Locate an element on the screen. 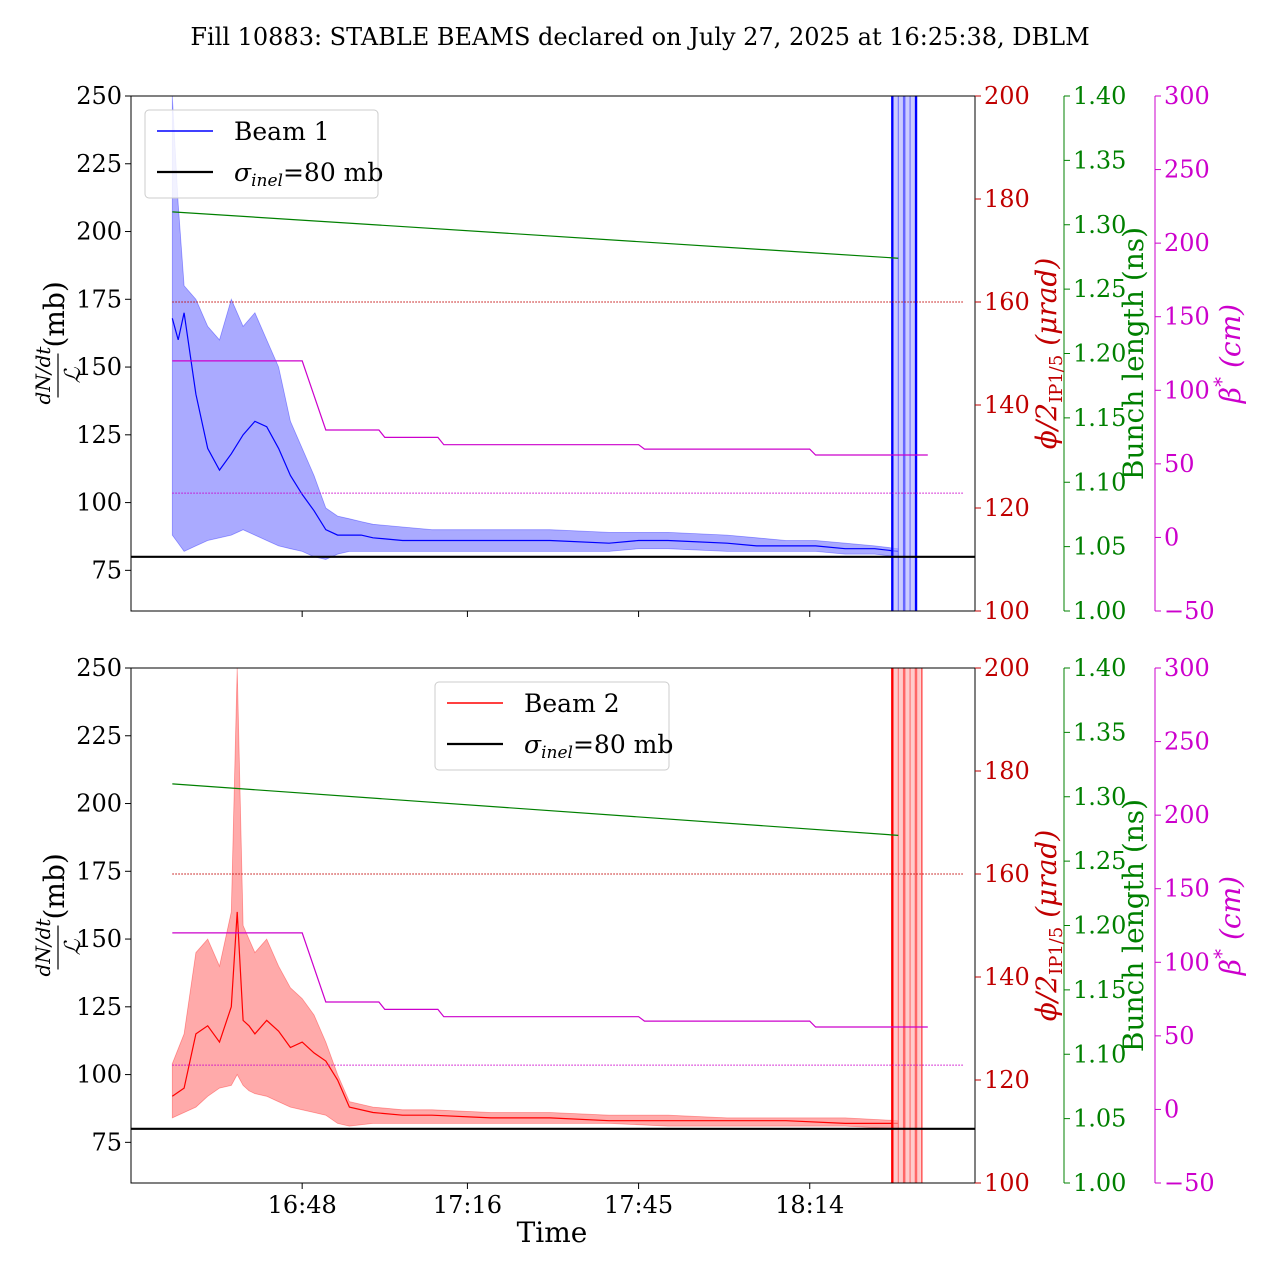 This screenshot has width=1280, height=1280. right1-axis-label-main: ϕ/2 is located at coordinates (1046, 426).